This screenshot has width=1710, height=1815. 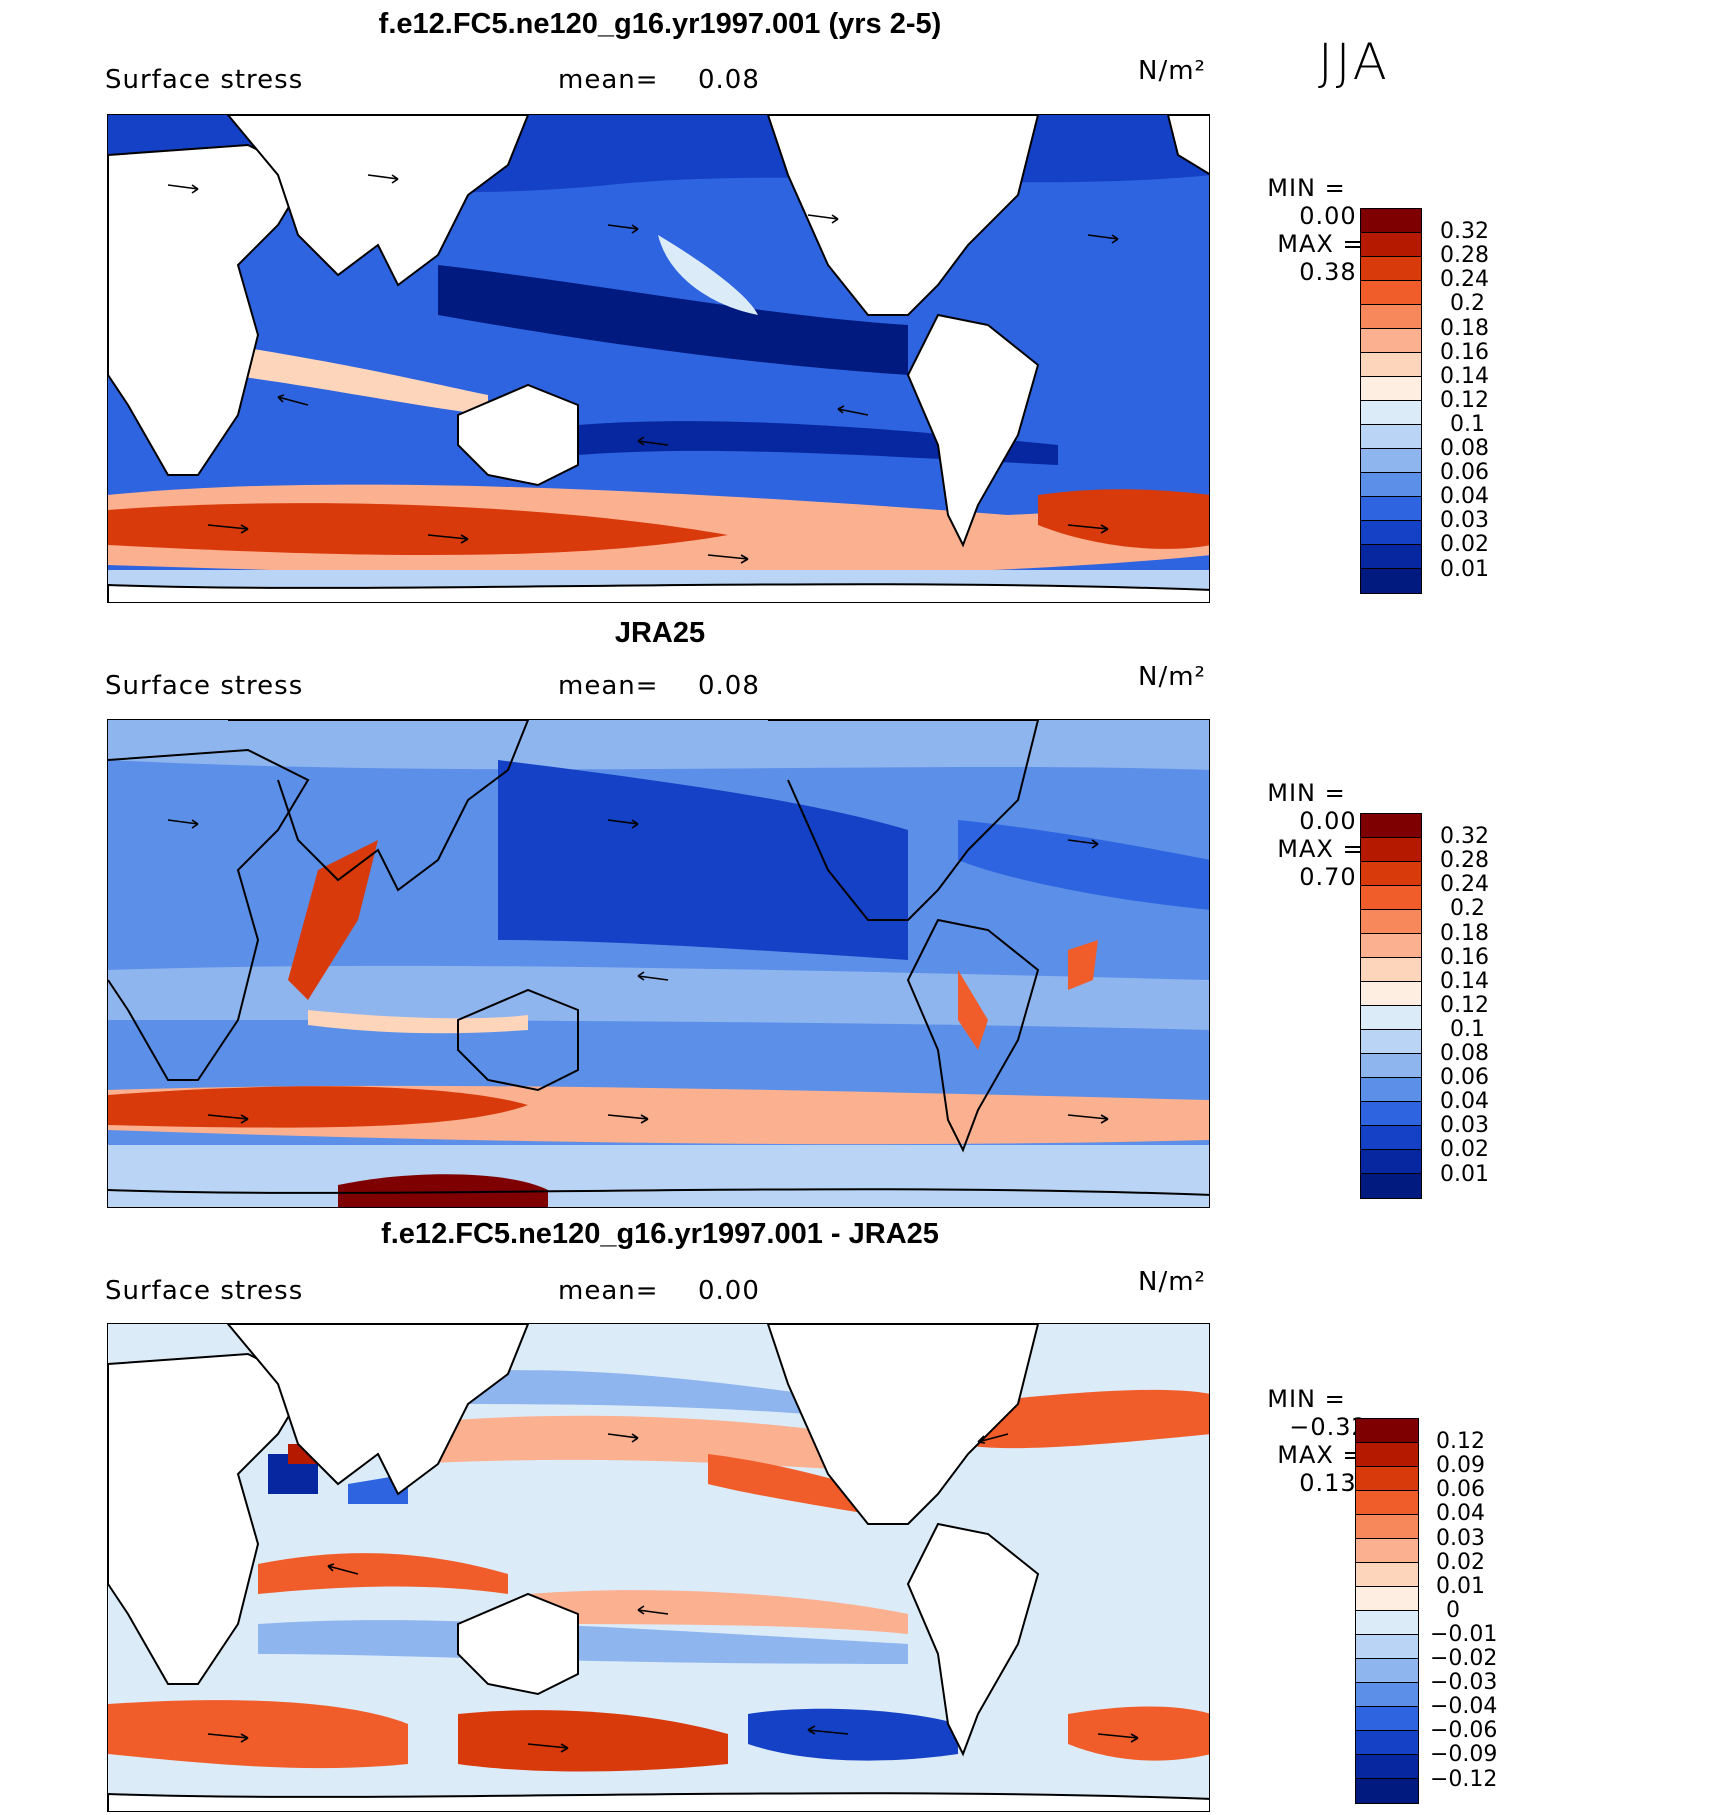 I want to click on panel-2-mean-value: 0.08, so click(x=729, y=686).